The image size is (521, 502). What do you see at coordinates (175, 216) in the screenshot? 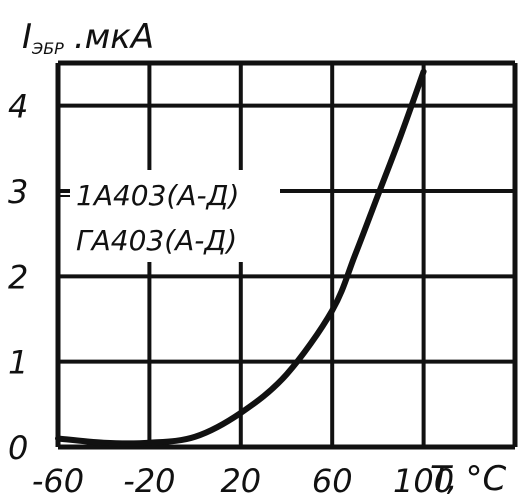
I see `annotation-background` at bounding box center [175, 216].